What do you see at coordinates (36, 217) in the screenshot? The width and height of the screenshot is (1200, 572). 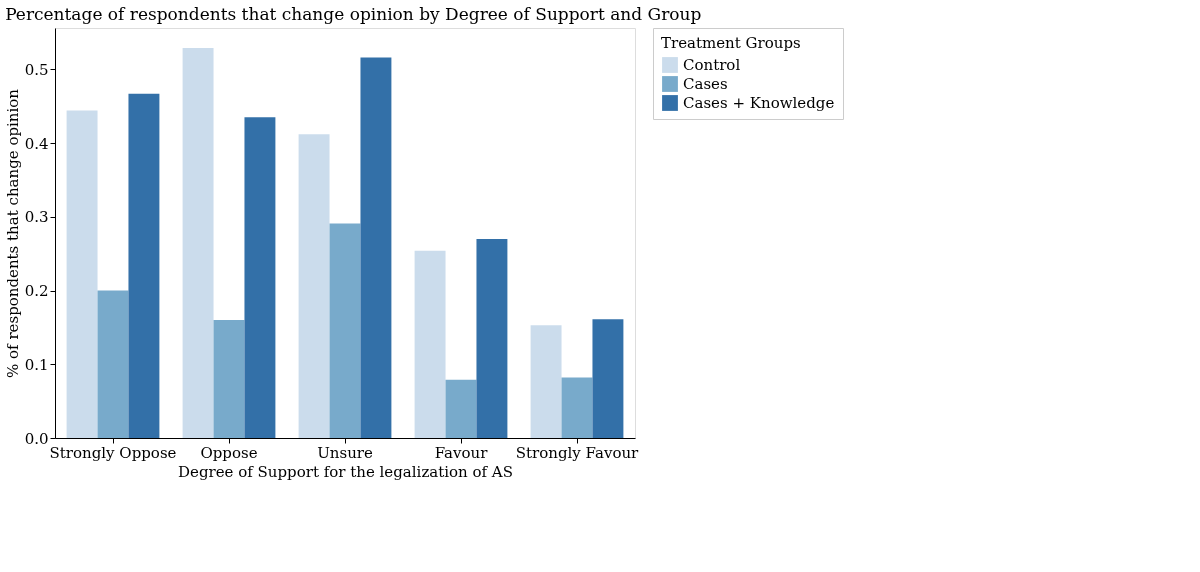 I see `y-tick-label: 0.3` at bounding box center [36, 217].